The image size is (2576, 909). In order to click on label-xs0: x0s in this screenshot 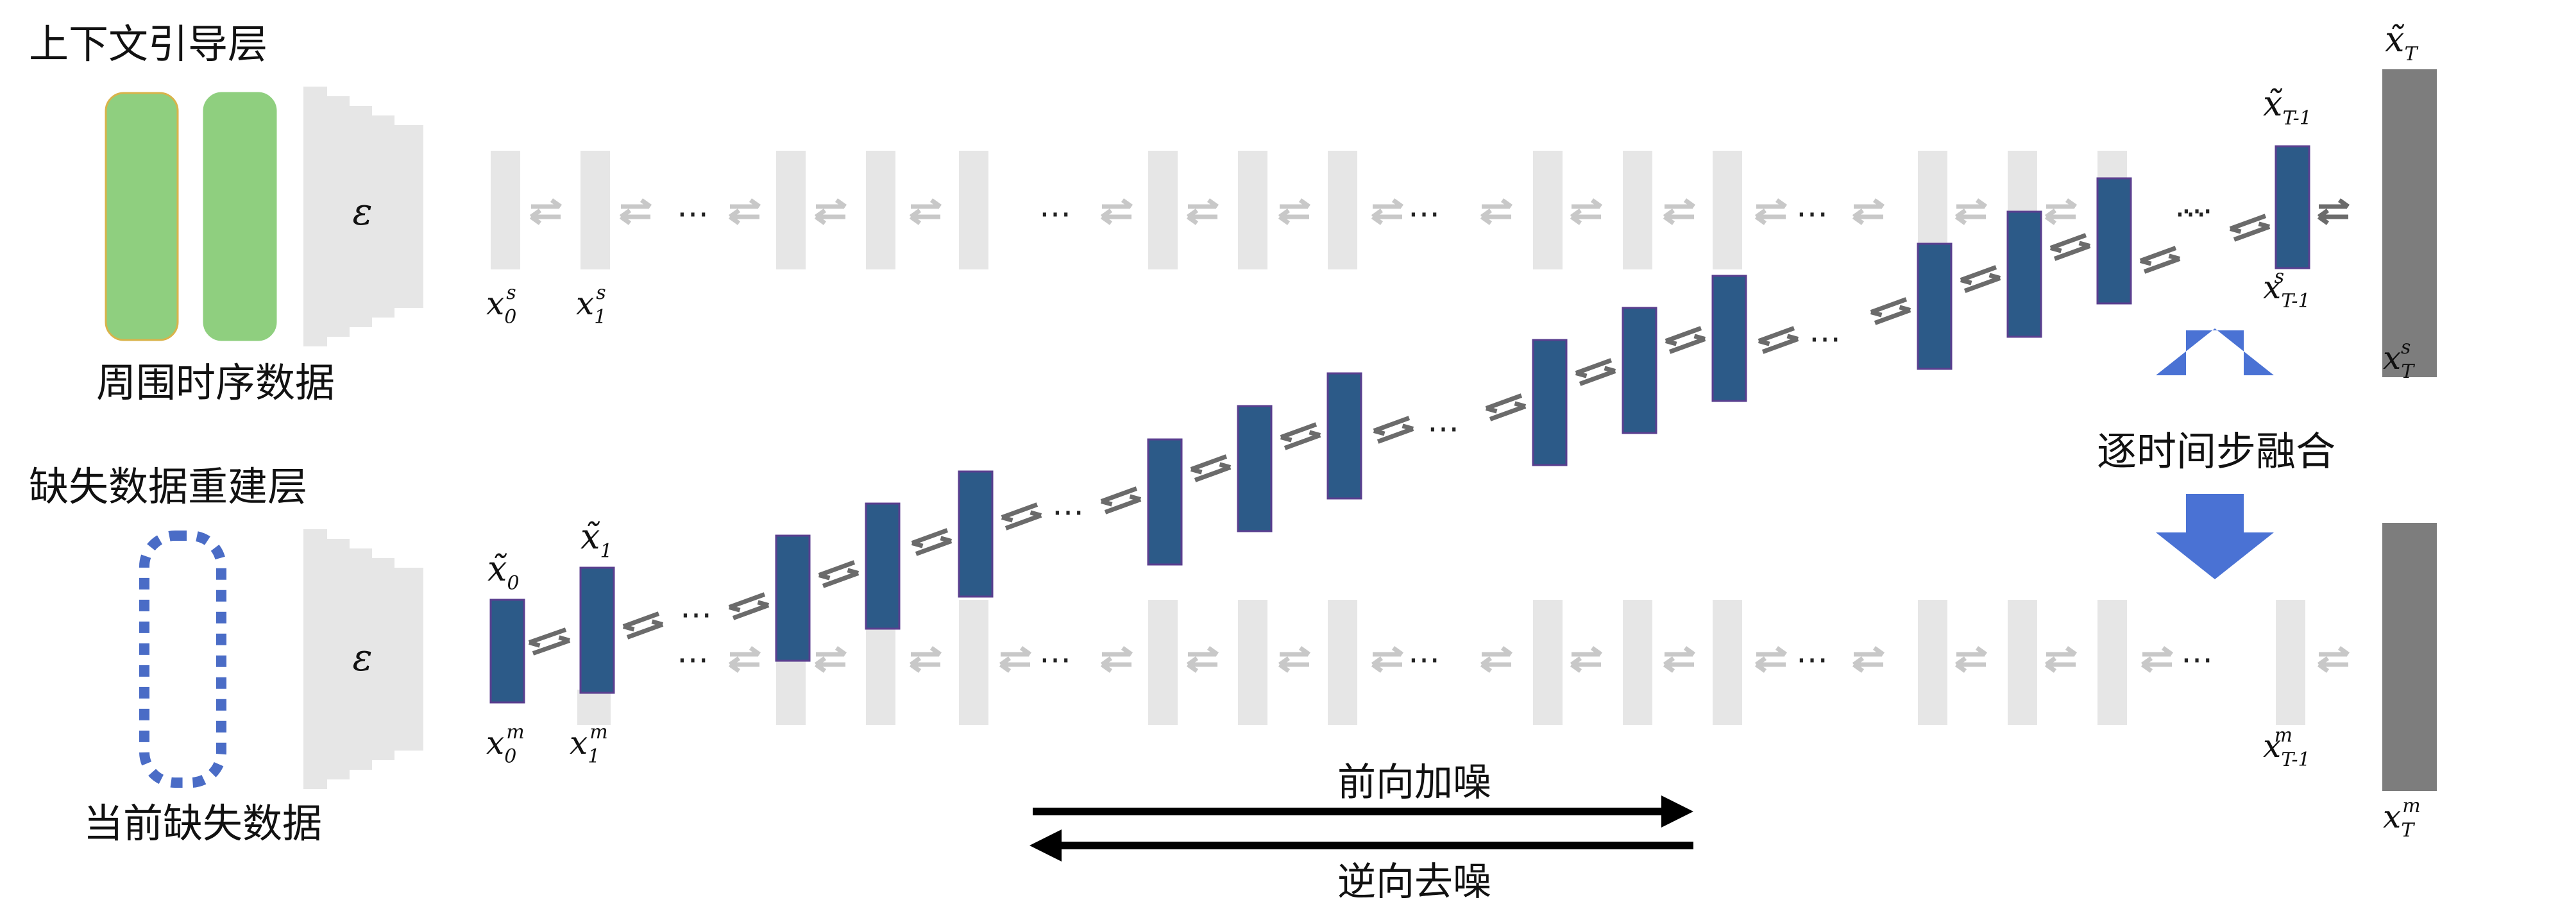, I will do `click(501, 305)`.